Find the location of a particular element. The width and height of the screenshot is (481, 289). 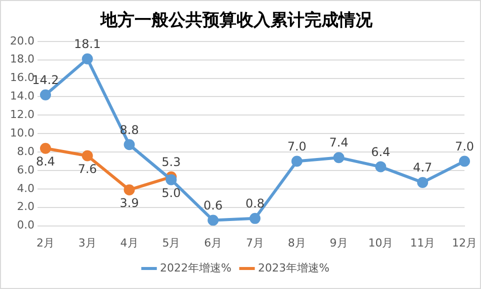

y-tick-label: 12.0 is located at coordinates (22, 115).